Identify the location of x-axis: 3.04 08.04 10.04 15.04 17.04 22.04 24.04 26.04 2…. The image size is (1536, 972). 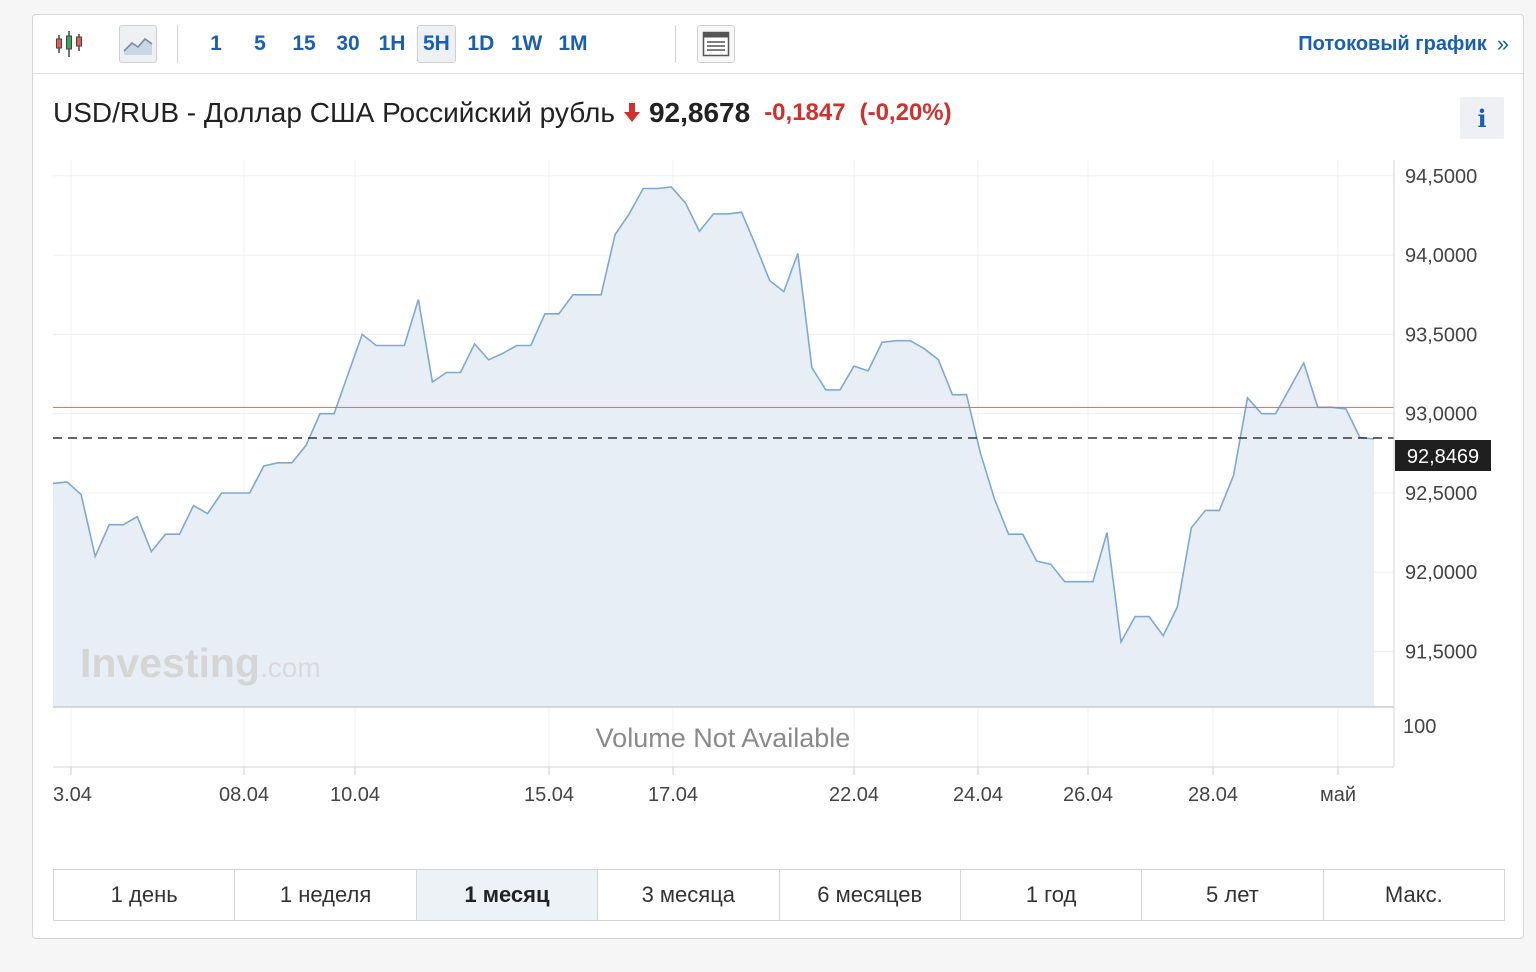
(704, 786).